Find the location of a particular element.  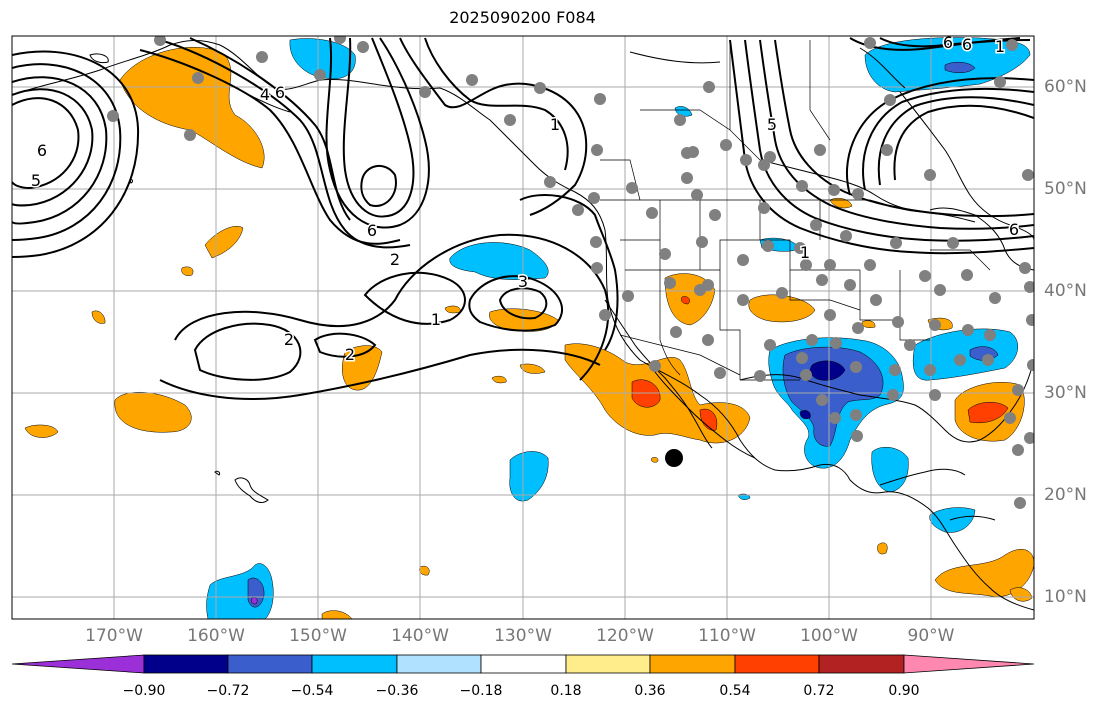

colorbar-tick-label: −0.18 is located at coordinates (481, 691).